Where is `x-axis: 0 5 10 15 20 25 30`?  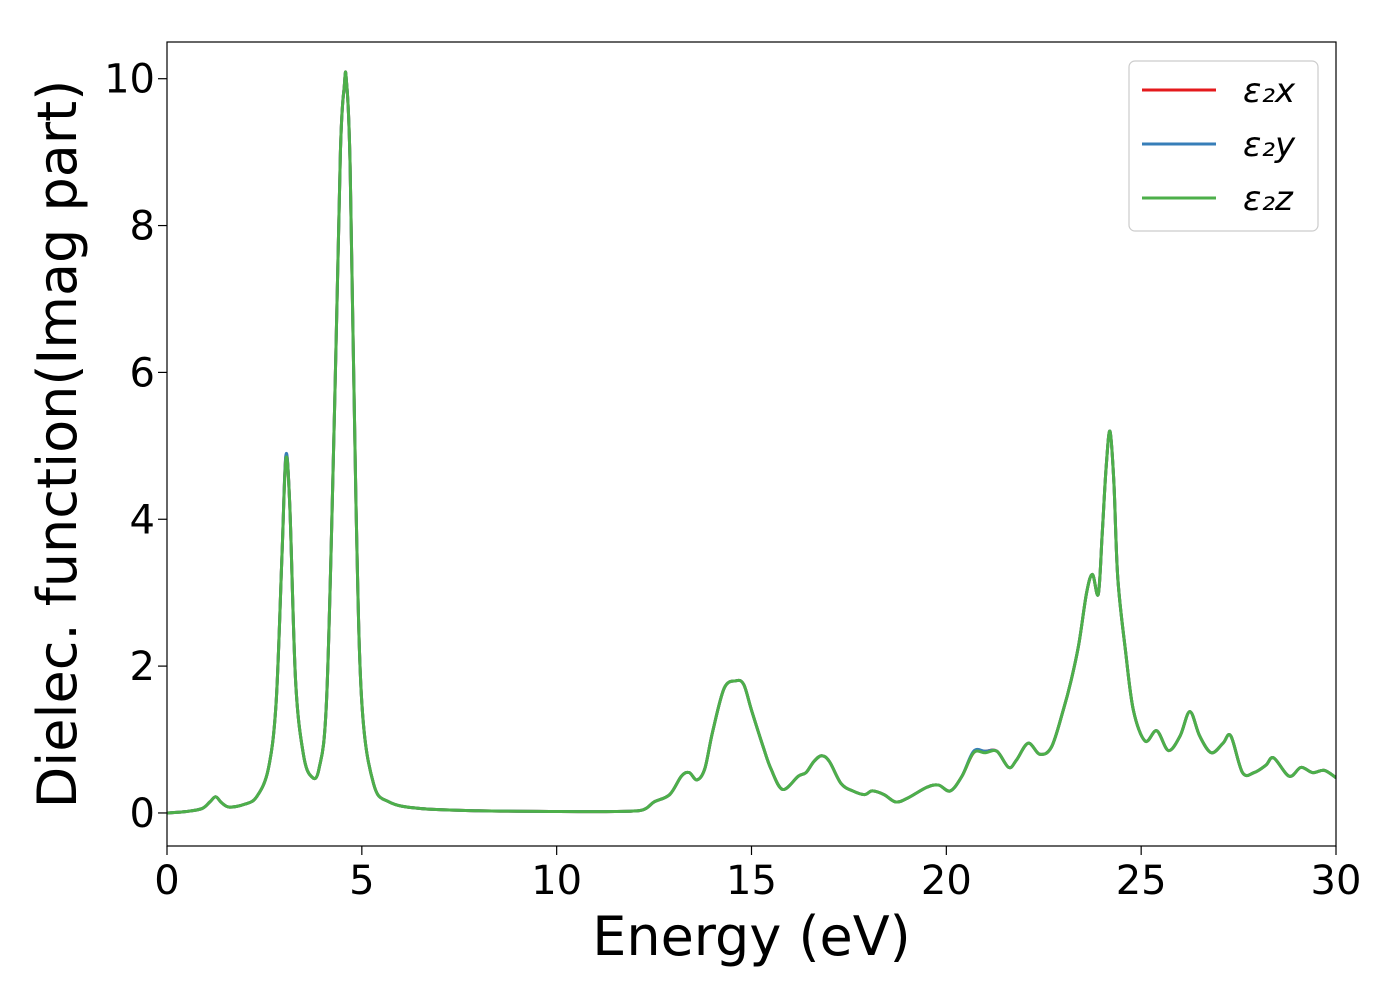 x-axis: 0 5 10 15 20 25 30 is located at coordinates (757, 875).